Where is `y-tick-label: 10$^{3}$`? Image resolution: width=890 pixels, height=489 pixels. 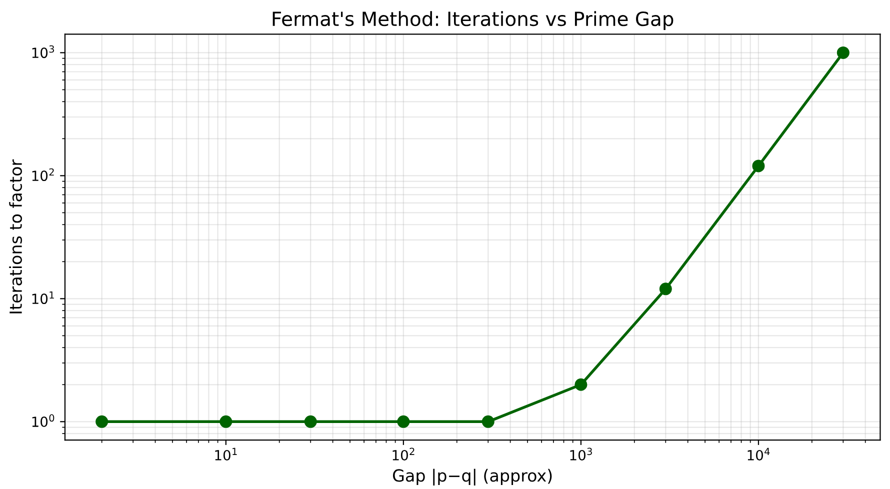 y-tick-label: 10$^{3}$ is located at coordinates (43, 51).